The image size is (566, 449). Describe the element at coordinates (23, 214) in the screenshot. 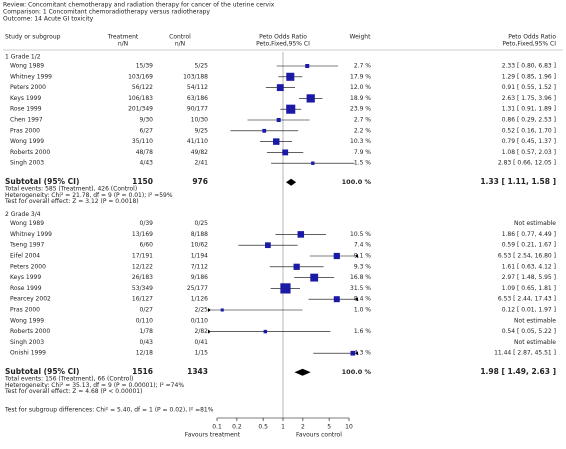

I see `group-title: 2 Grade 3/4` at that location.